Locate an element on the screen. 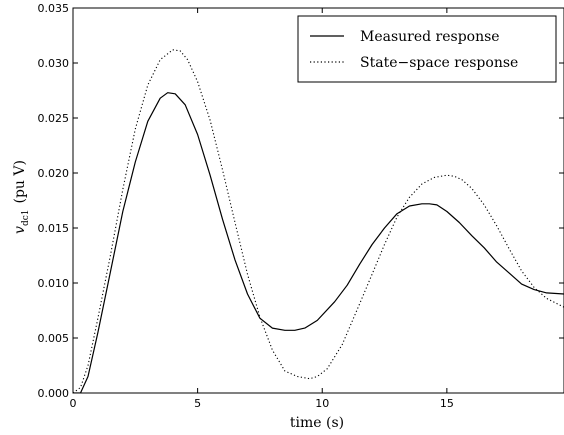  x-tick-label: 5 is located at coordinates (197, 403).